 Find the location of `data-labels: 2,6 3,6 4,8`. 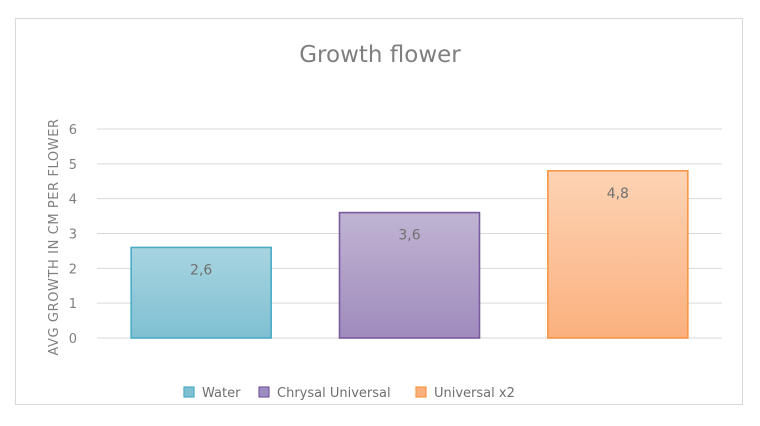

data-labels: 2,6 3,6 4,8 is located at coordinates (409, 232).